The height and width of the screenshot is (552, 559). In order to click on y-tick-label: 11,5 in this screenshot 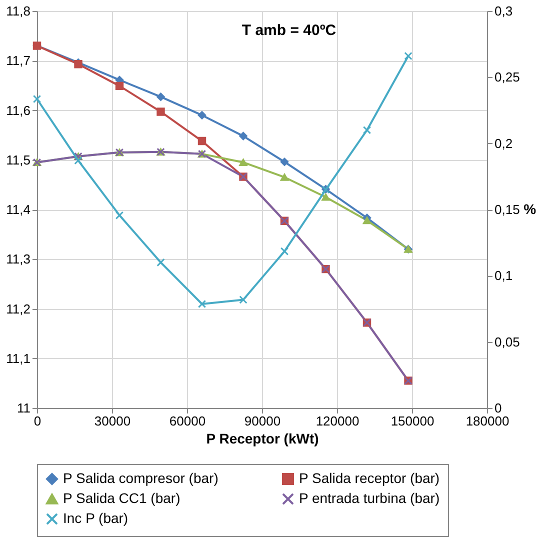, I will do `click(18, 160)`.